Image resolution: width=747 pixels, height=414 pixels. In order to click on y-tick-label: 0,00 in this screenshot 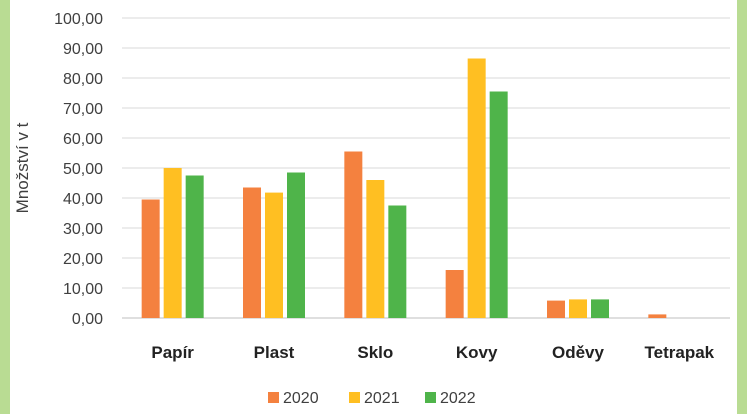, I will do `click(87, 319)`.